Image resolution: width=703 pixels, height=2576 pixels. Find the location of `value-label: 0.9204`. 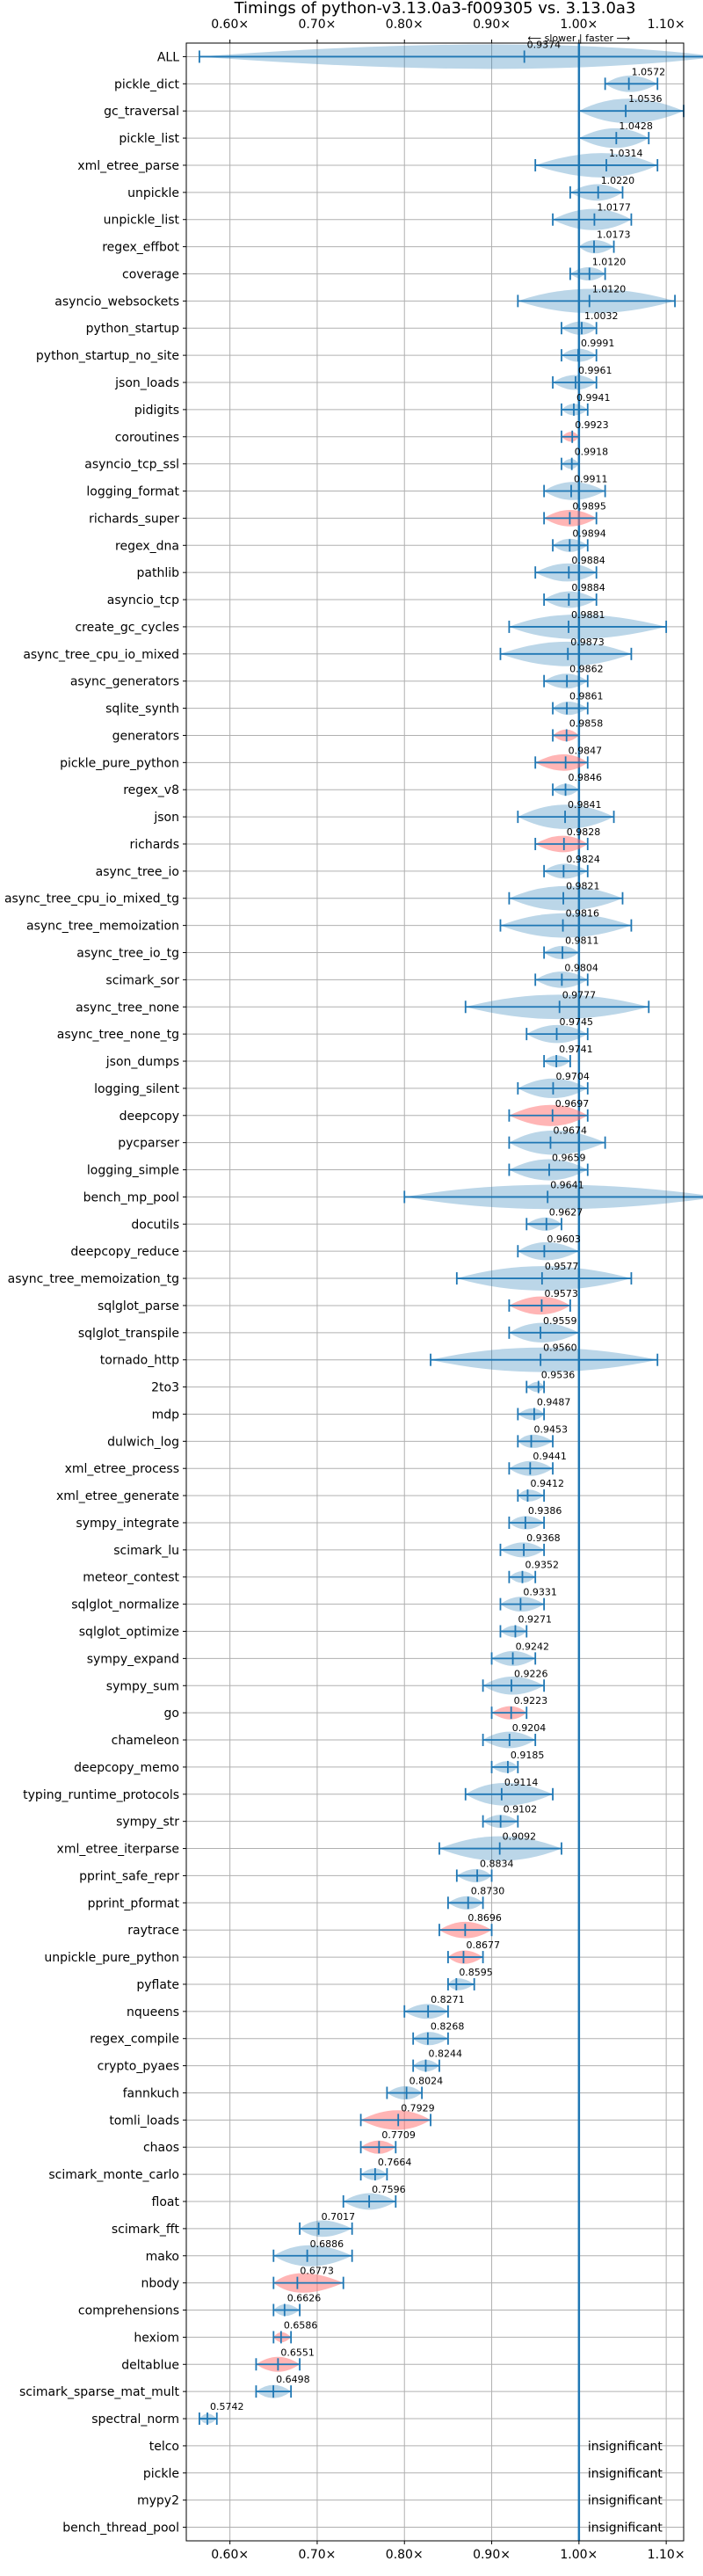

value-label: 0.9204 is located at coordinates (529, 1728).